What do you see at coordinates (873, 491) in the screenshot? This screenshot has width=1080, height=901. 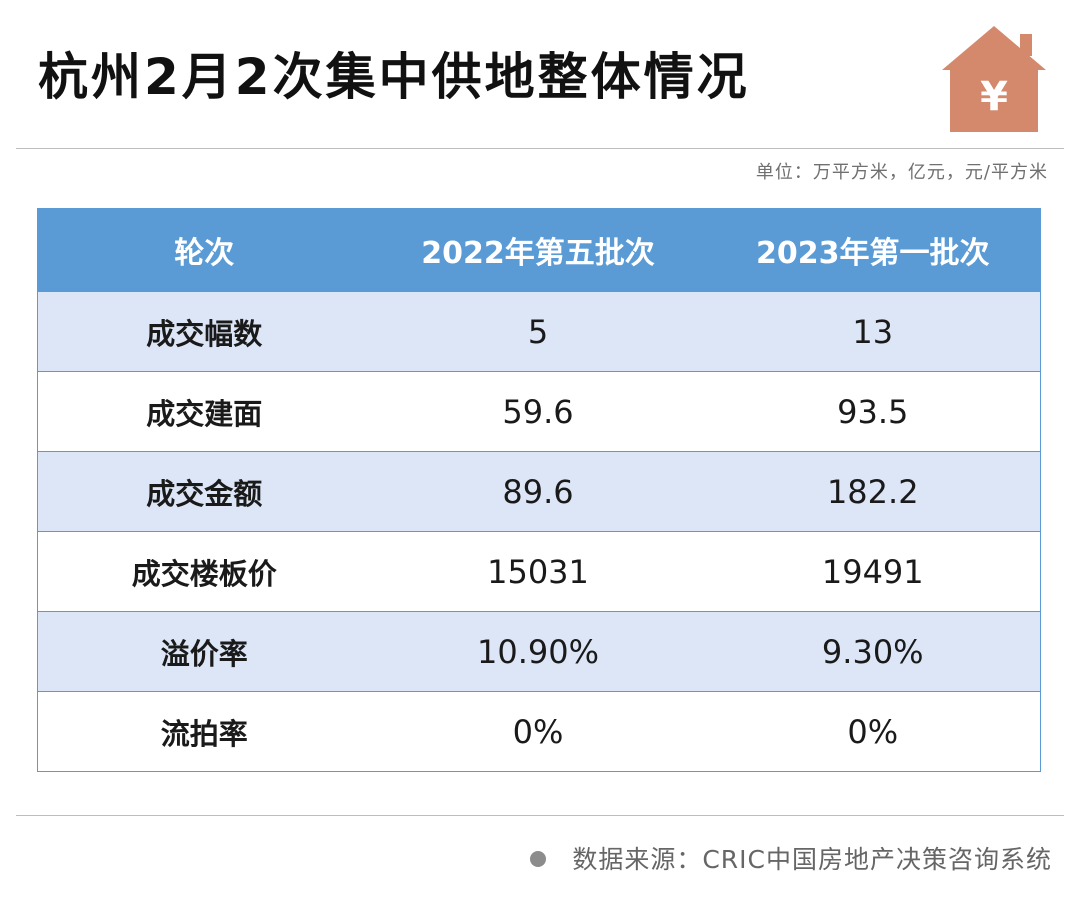 I see `table-cell: 182.2` at bounding box center [873, 491].